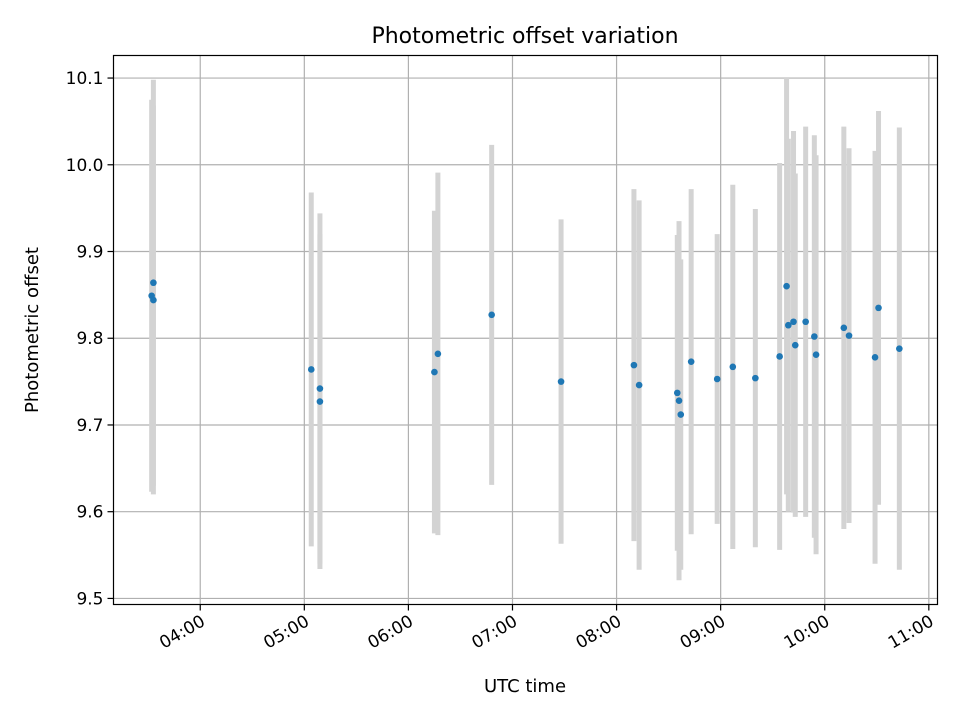  Describe the element at coordinates (599, 633) in the screenshot. I see `x-tick-label: 08:00` at that location.